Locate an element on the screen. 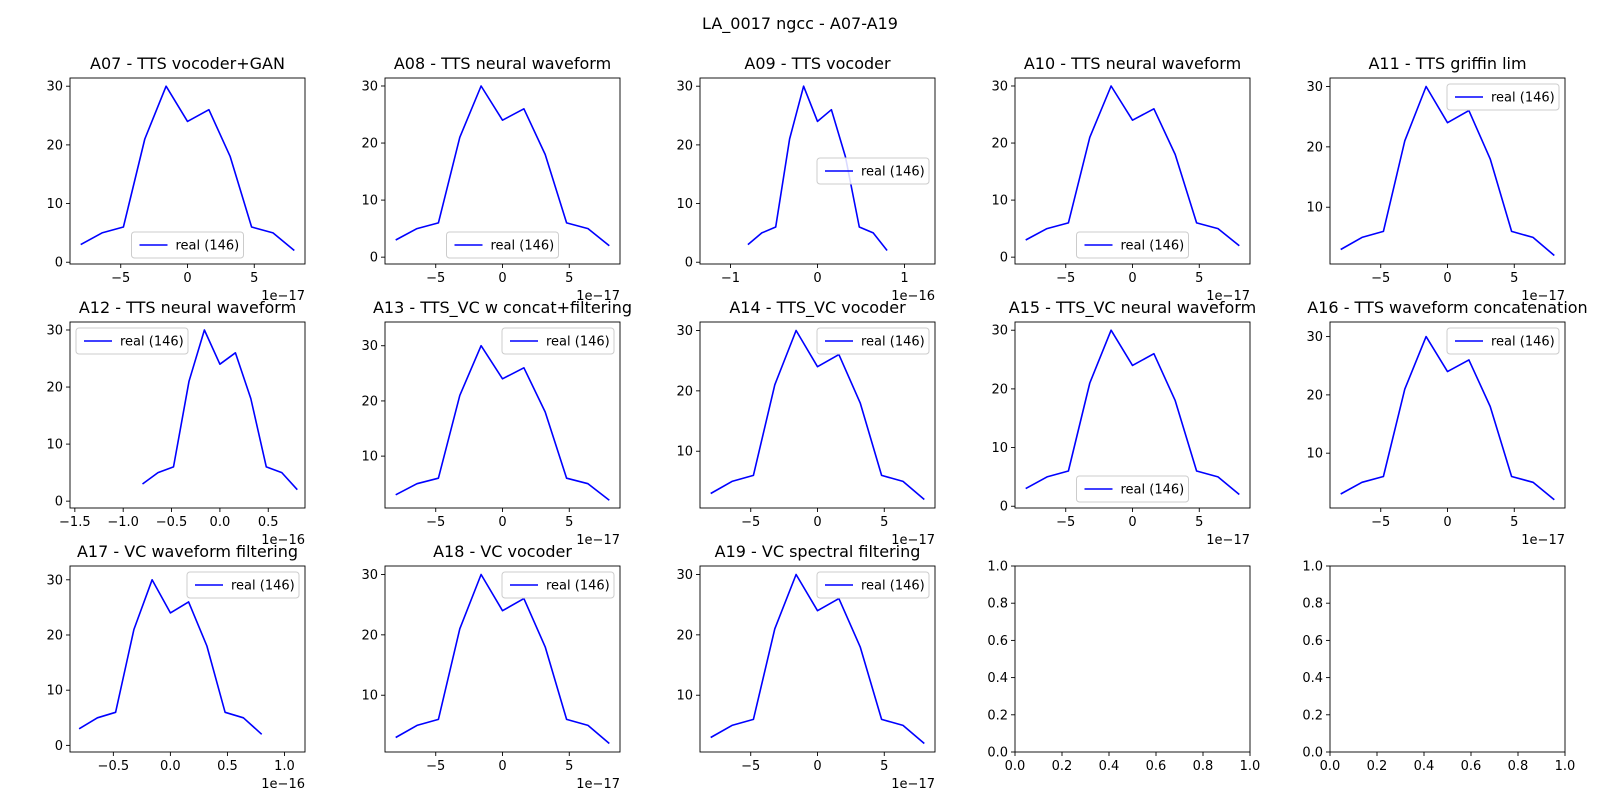 The height and width of the screenshot is (800, 1600). x-tick-label: 0.6 is located at coordinates (1156, 766).